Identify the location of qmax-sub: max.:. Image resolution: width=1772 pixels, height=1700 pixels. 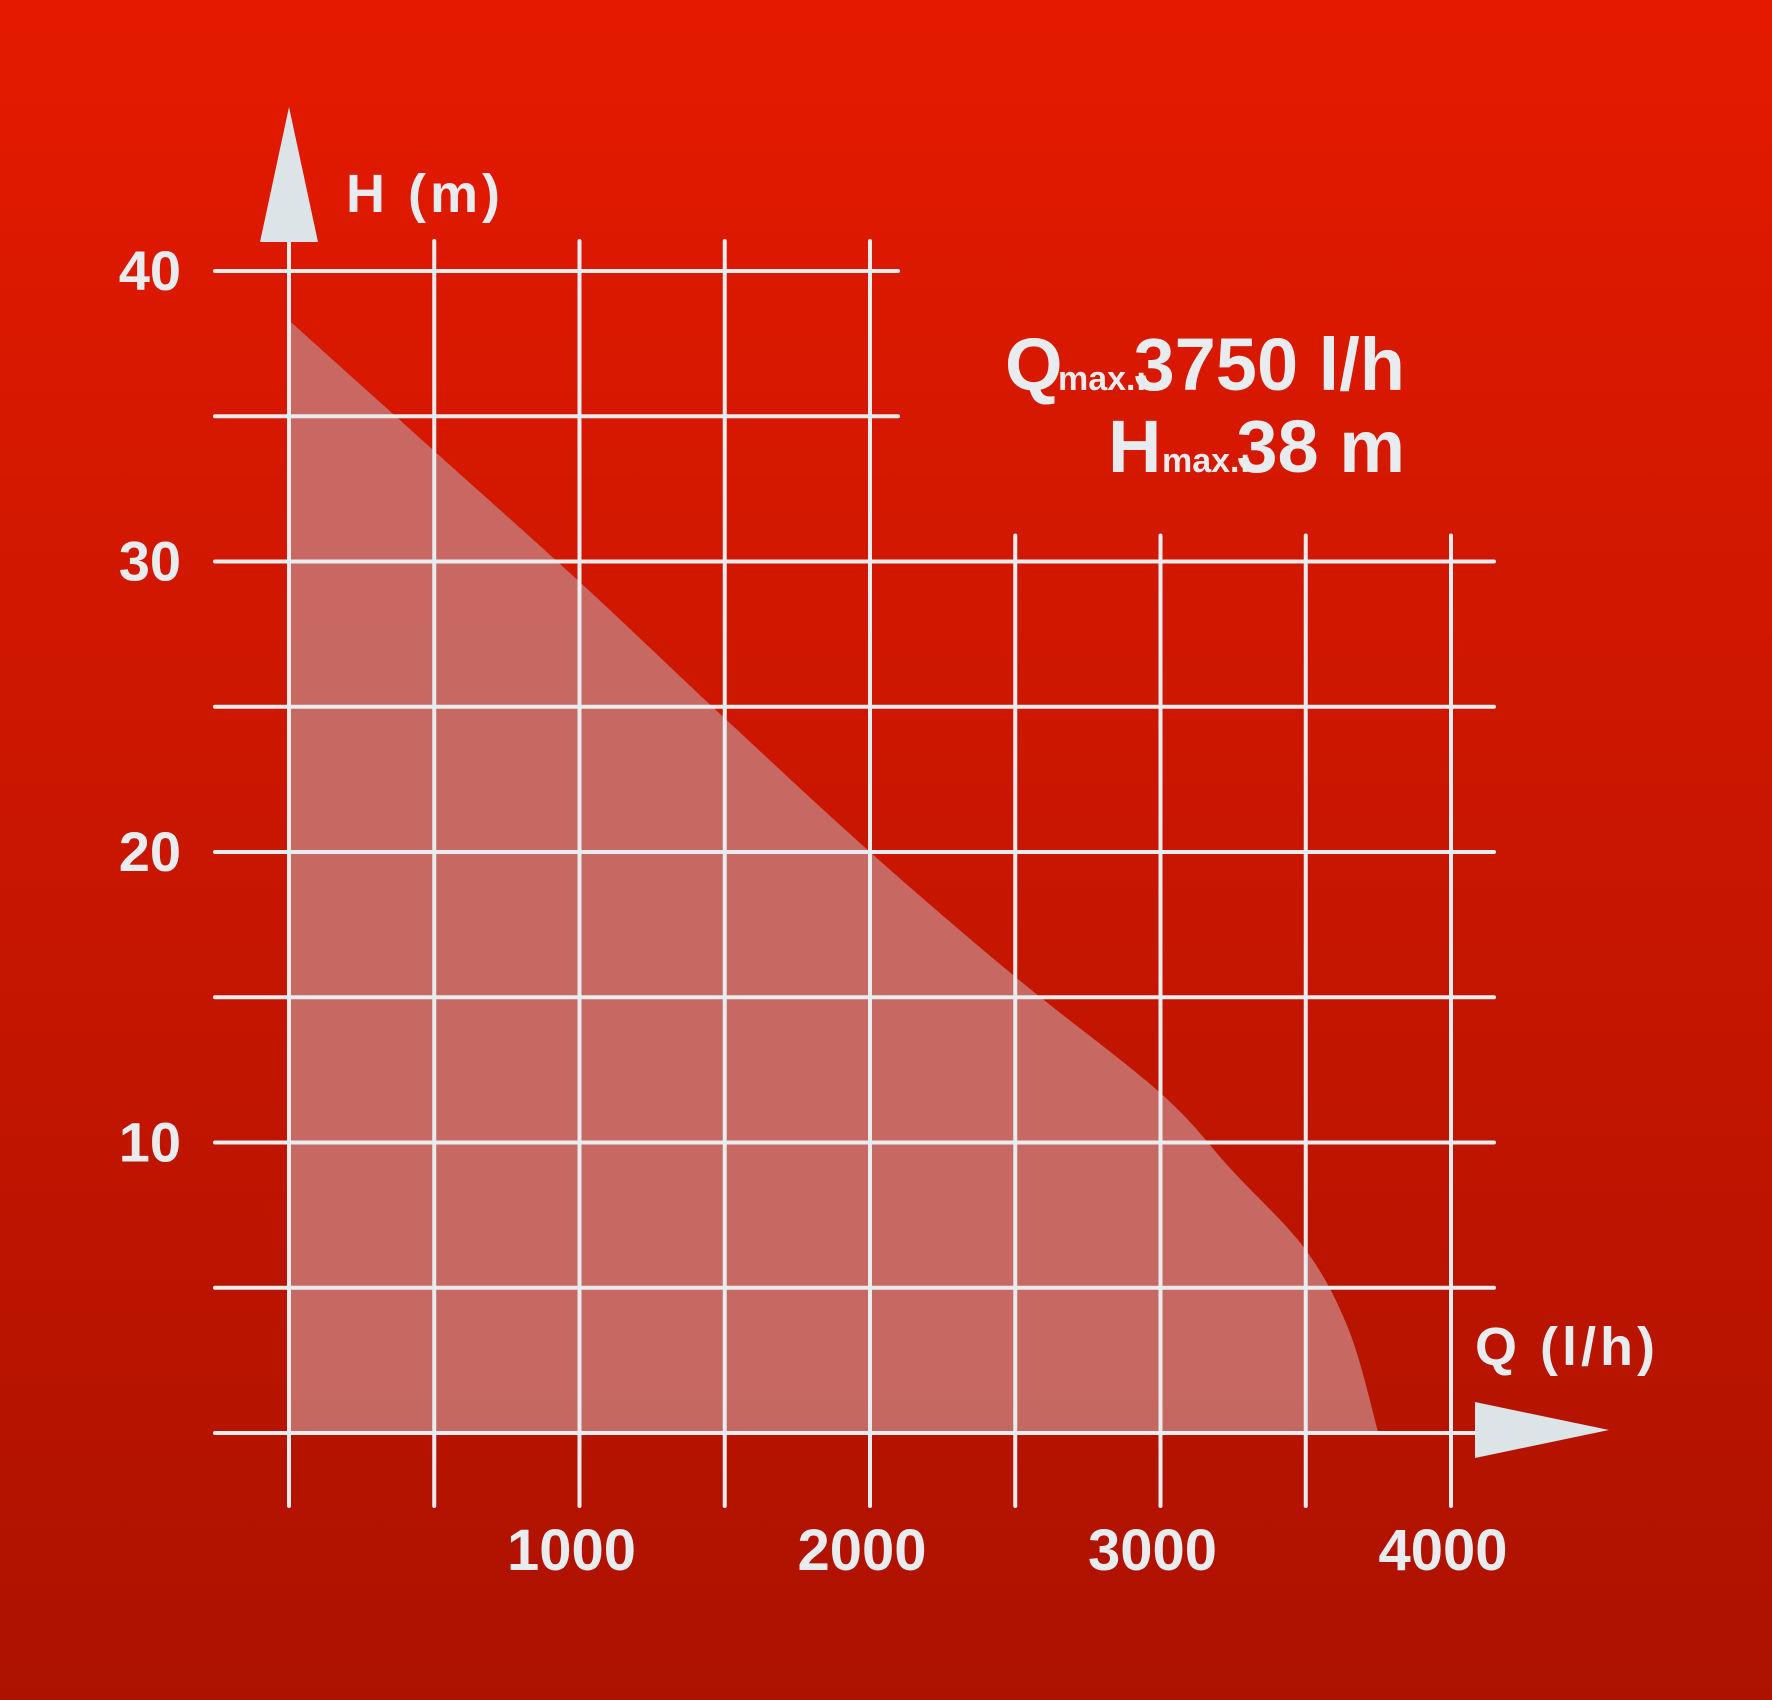
(1102, 379).